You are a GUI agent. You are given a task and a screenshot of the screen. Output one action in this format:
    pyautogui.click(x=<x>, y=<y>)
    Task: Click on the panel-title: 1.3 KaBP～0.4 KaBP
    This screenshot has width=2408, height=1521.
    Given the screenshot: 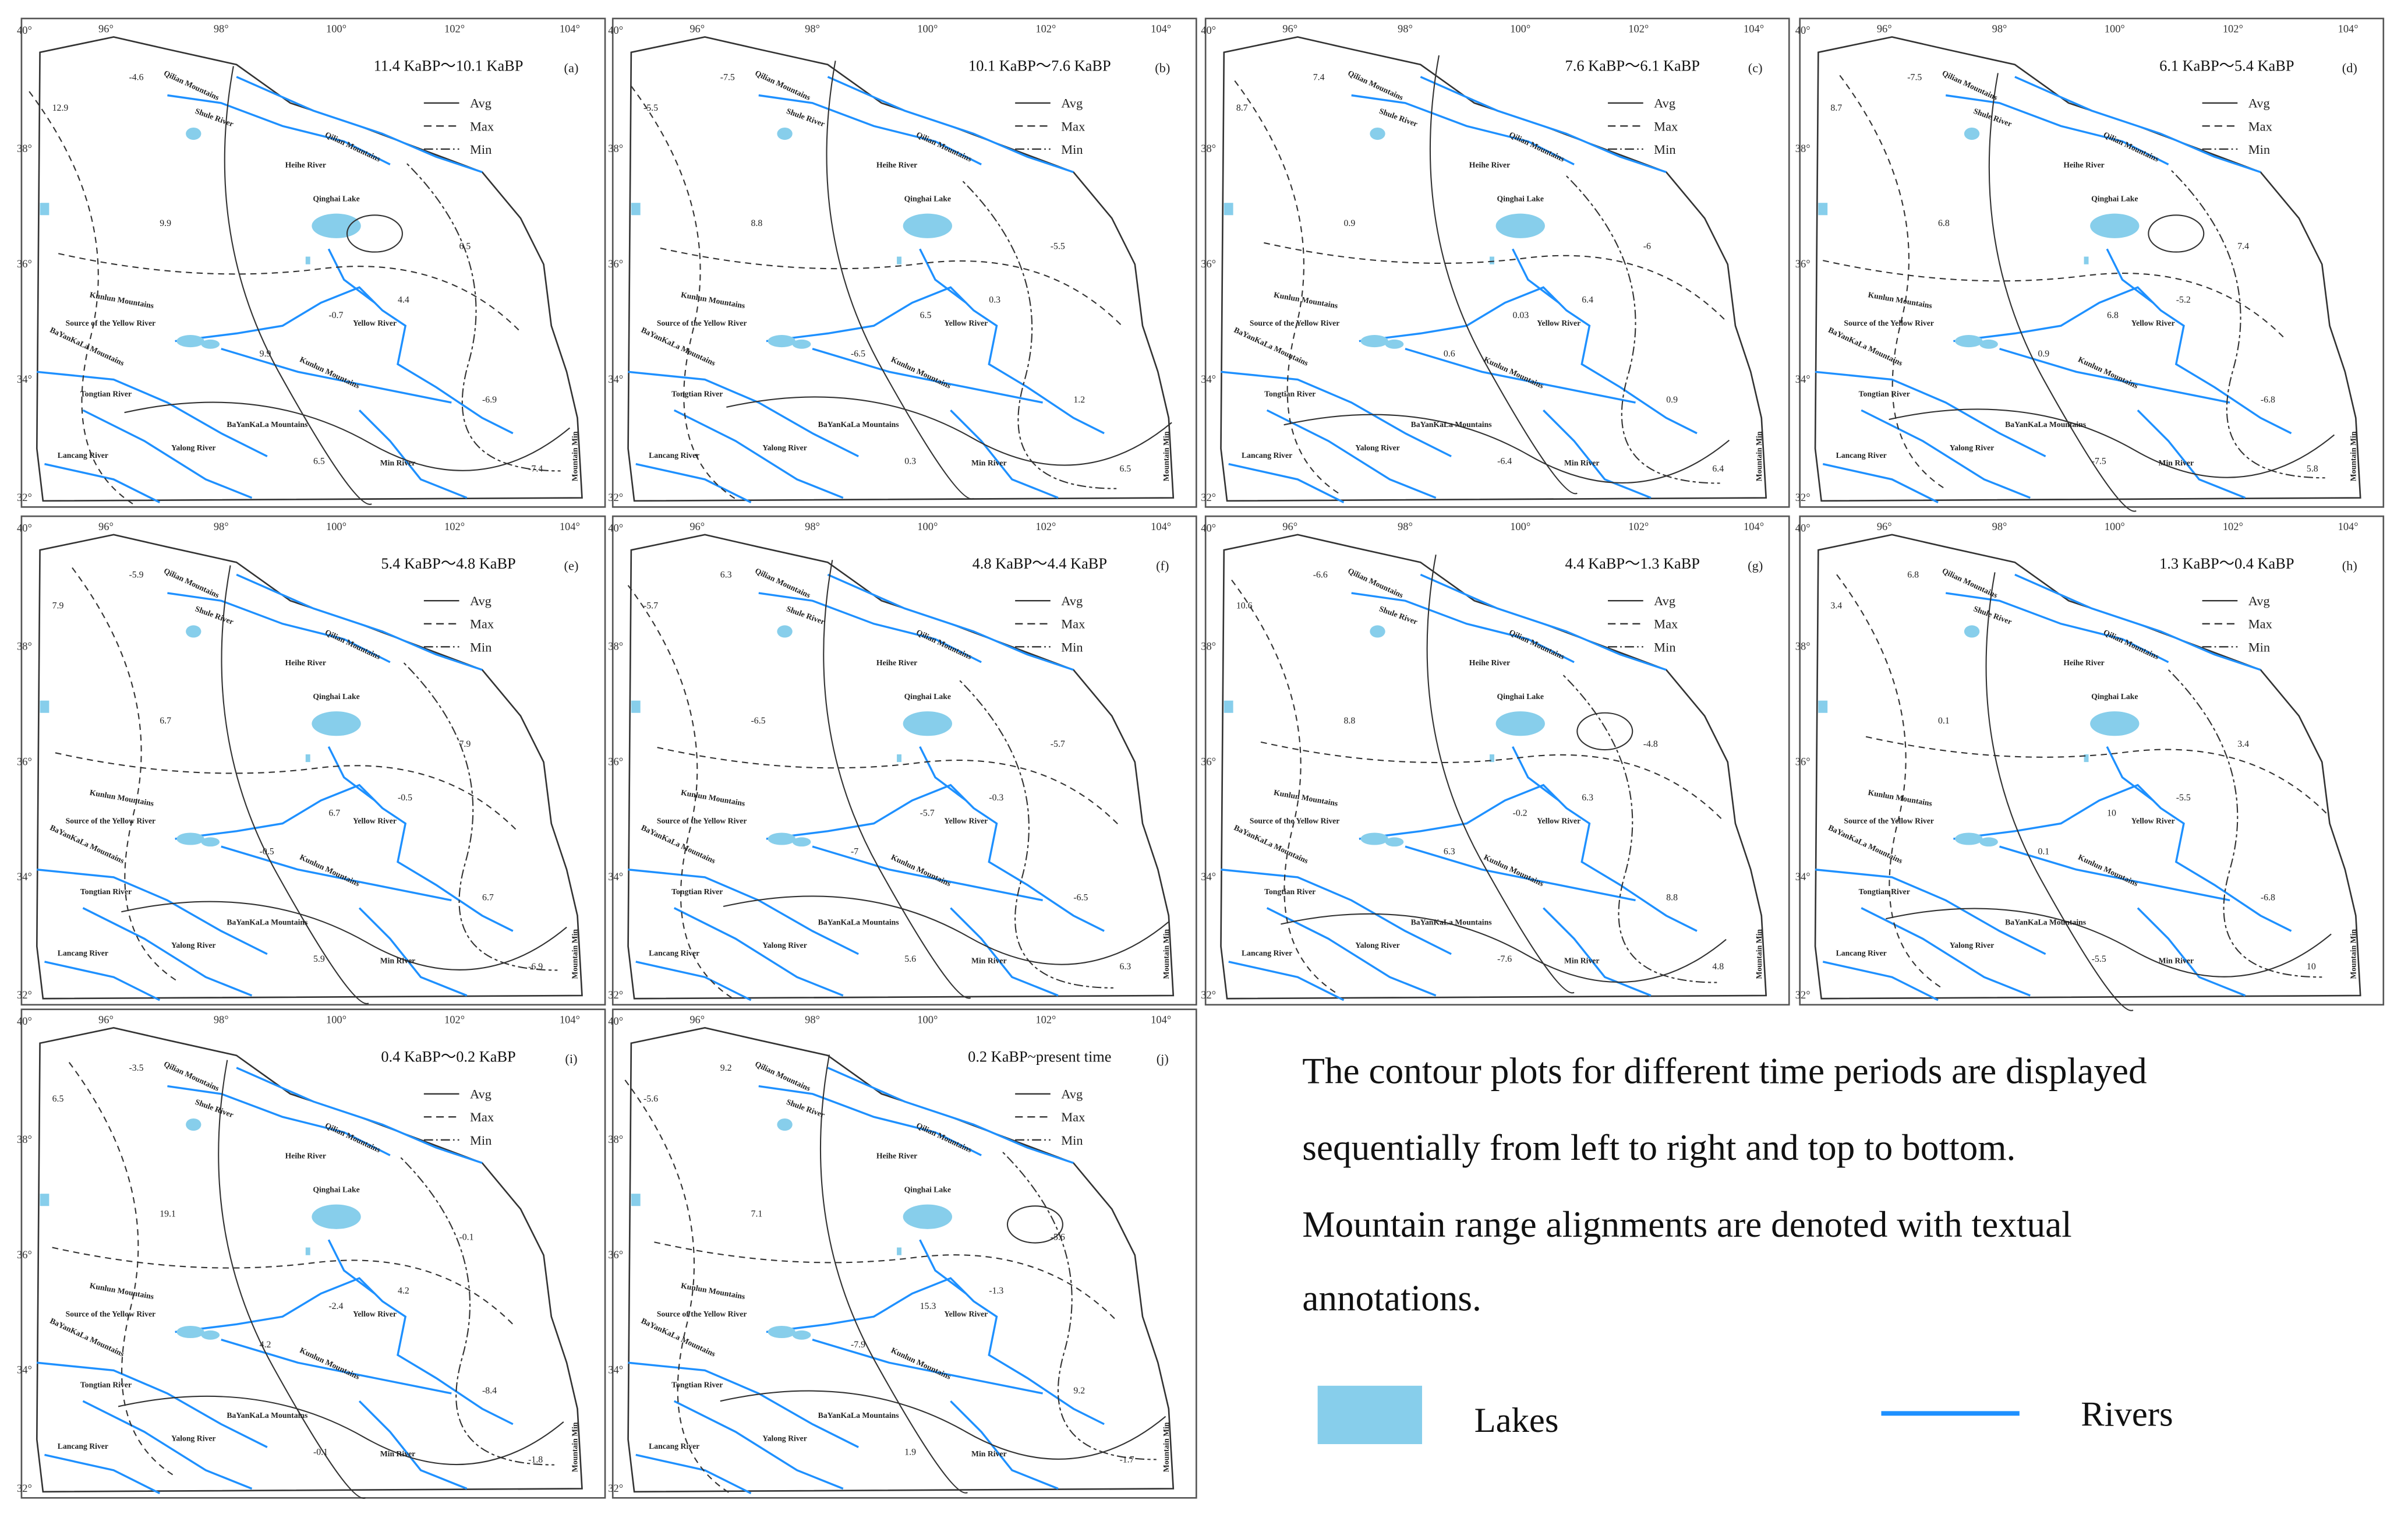 What is the action you would take?
    pyautogui.click(x=2226, y=563)
    